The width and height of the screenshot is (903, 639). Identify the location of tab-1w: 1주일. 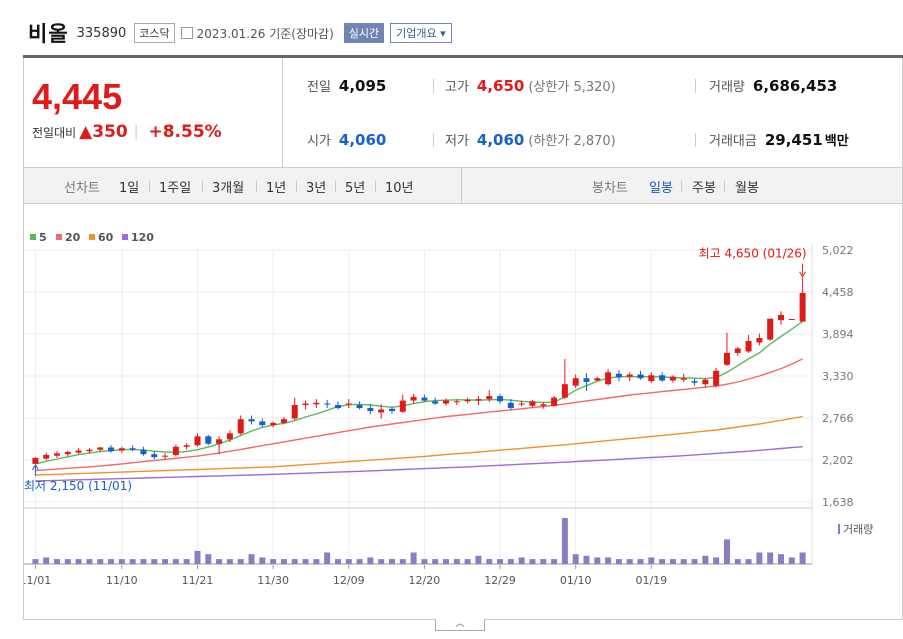
(175, 188).